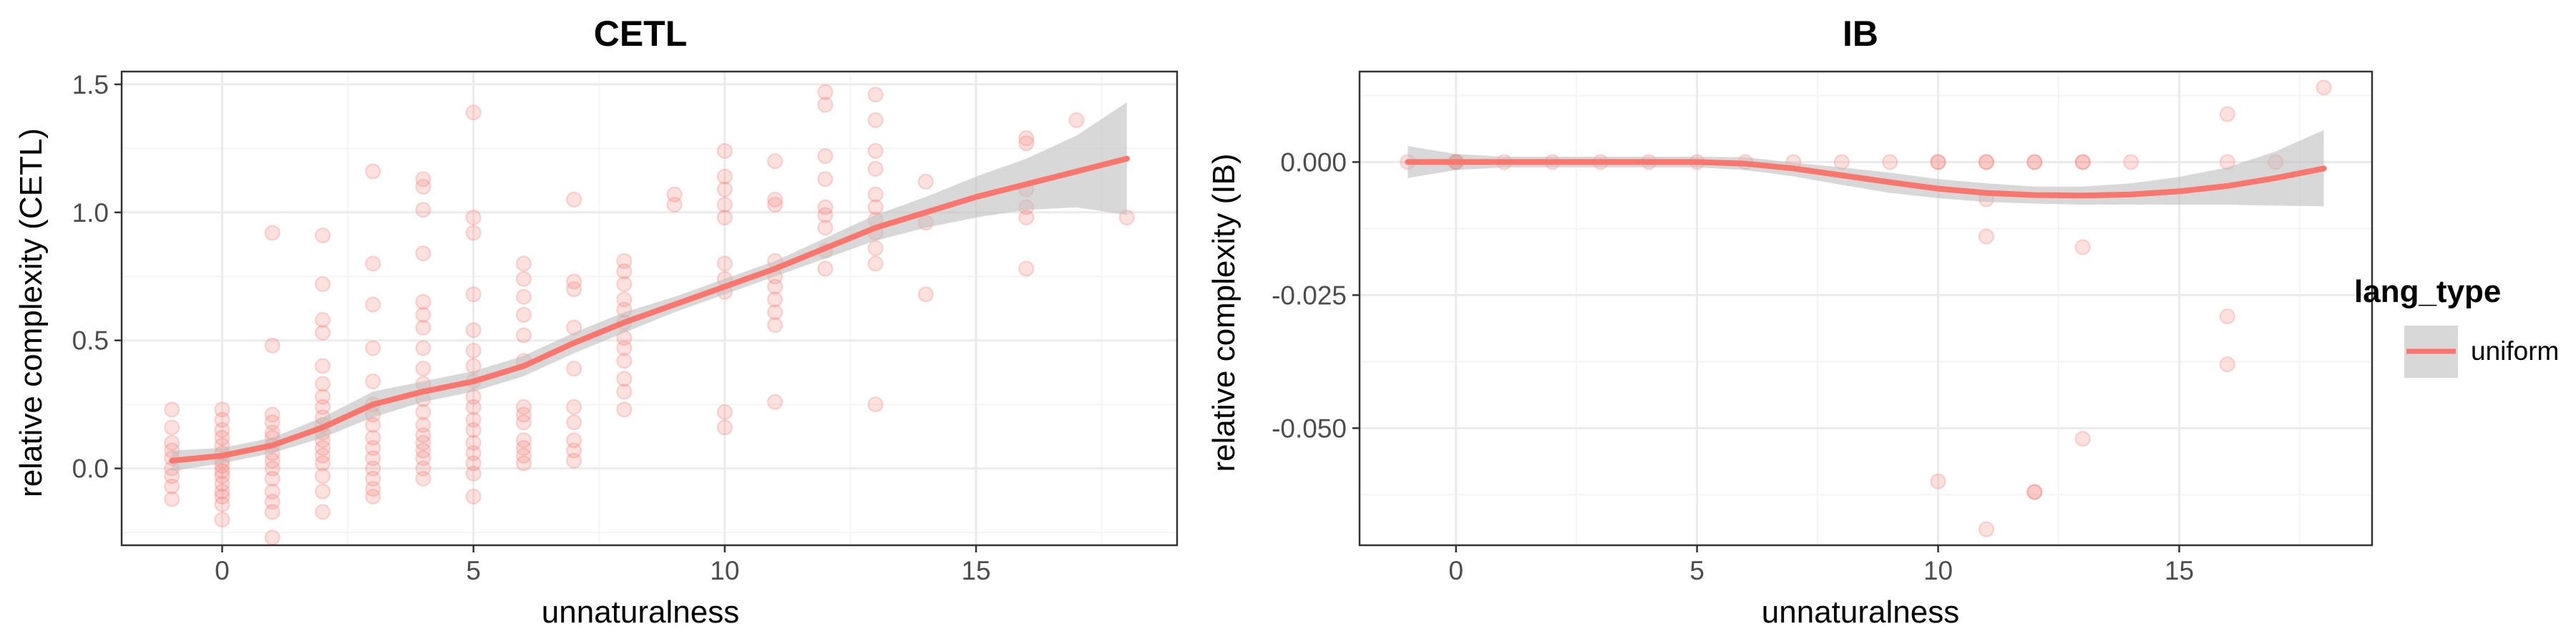  I want to click on x-tick-label: 5, so click(1696, 570).